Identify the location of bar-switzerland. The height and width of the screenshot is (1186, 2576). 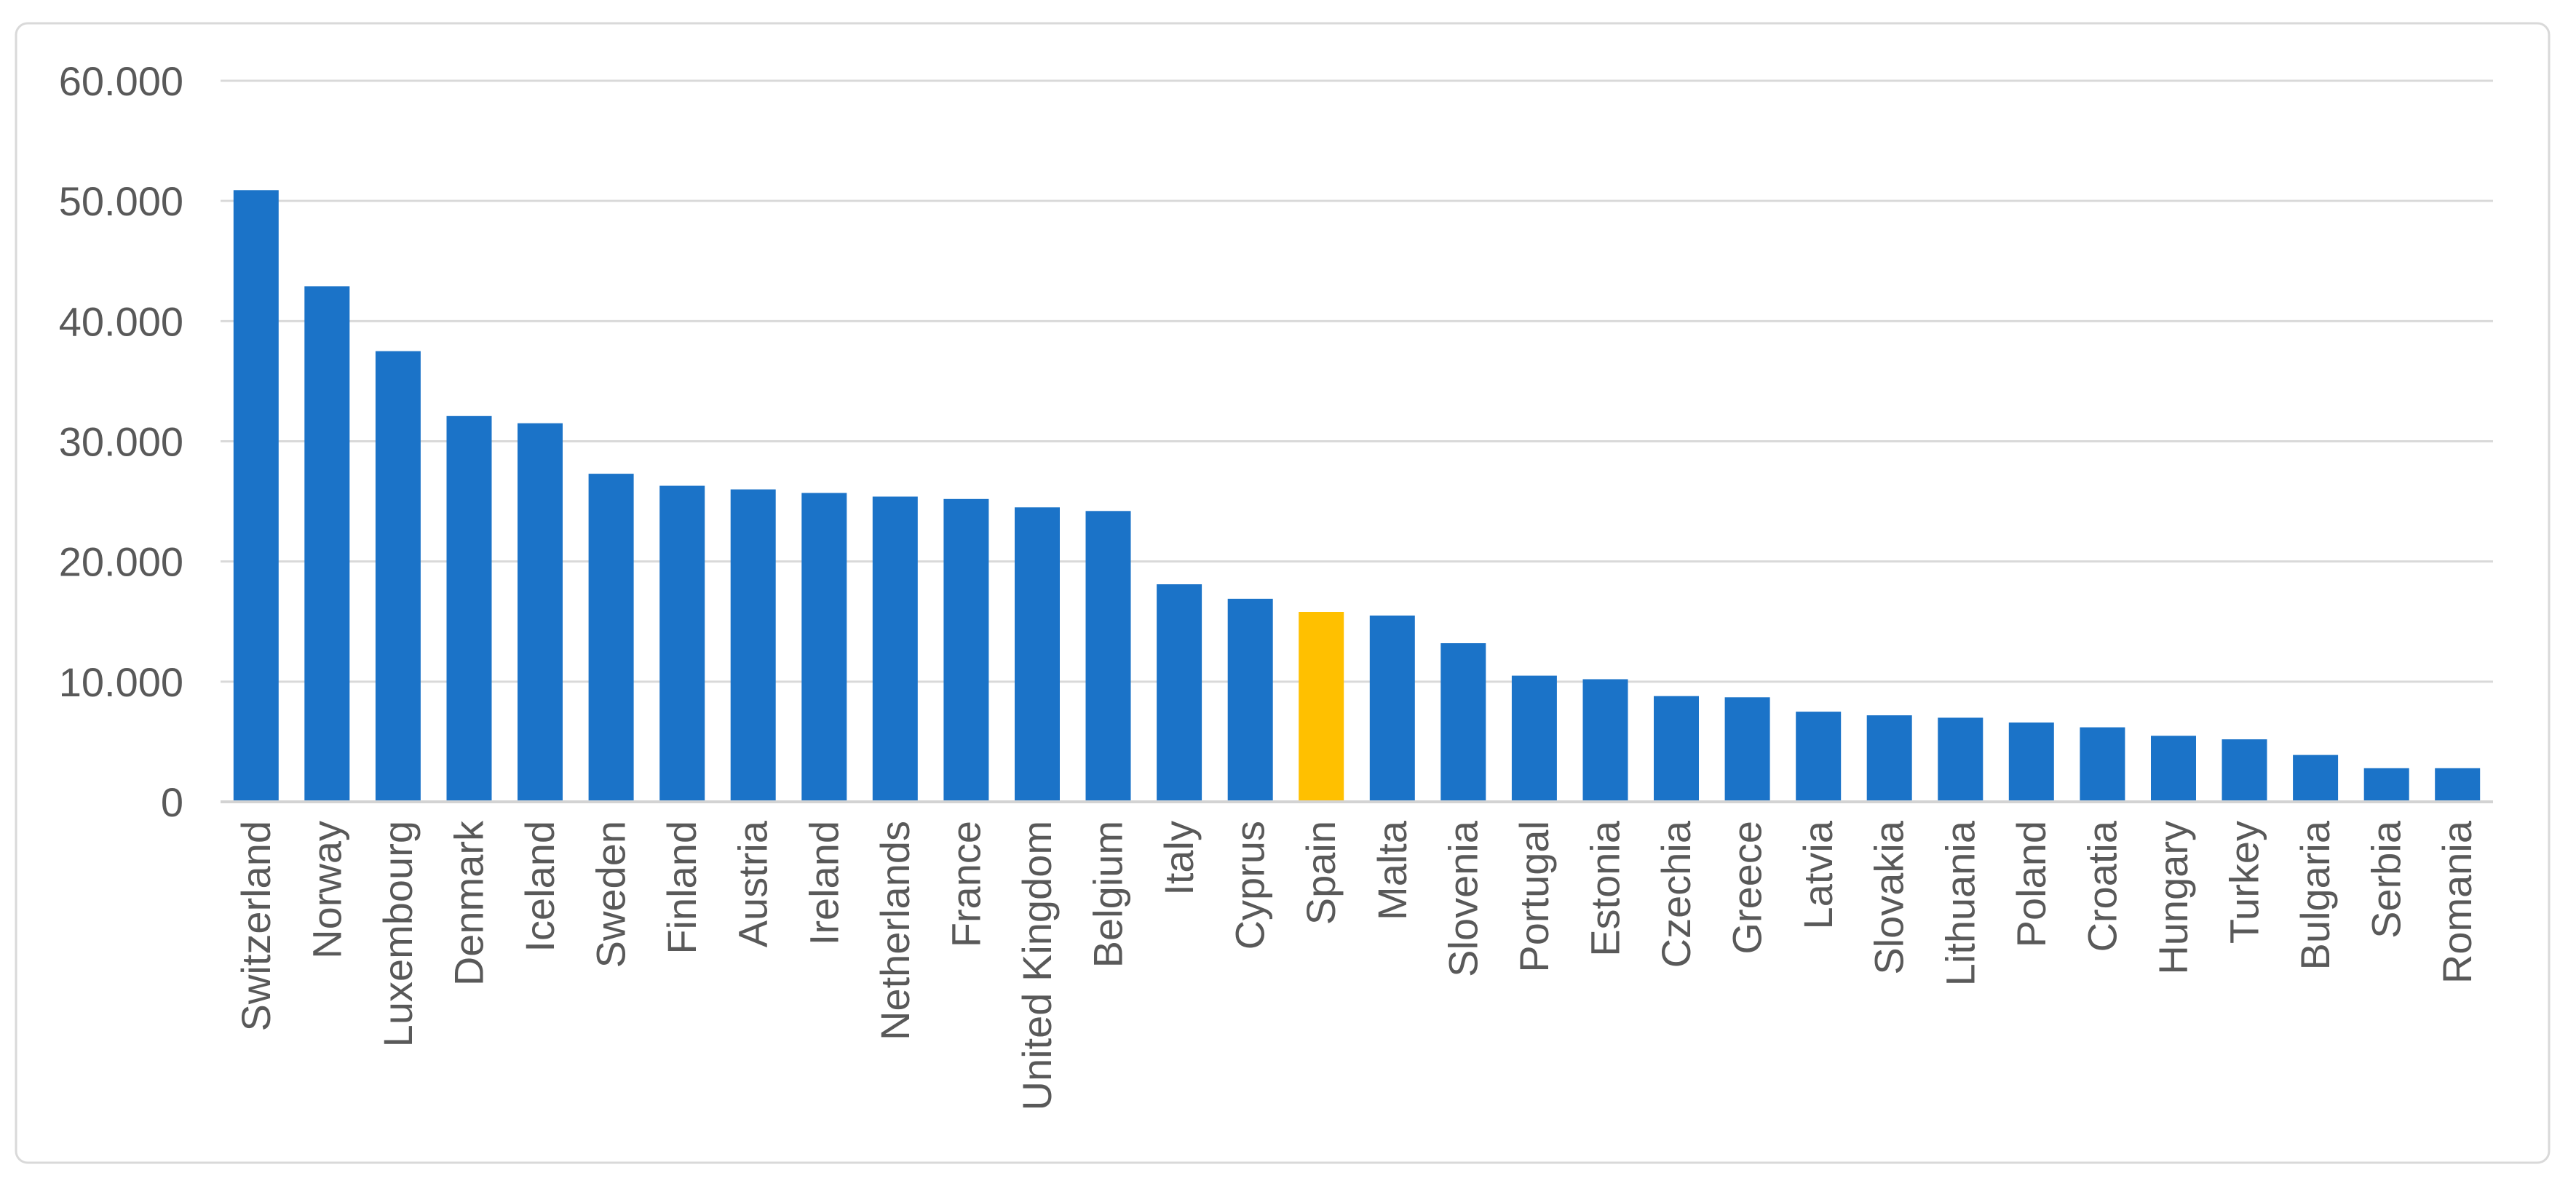
(256, 496).